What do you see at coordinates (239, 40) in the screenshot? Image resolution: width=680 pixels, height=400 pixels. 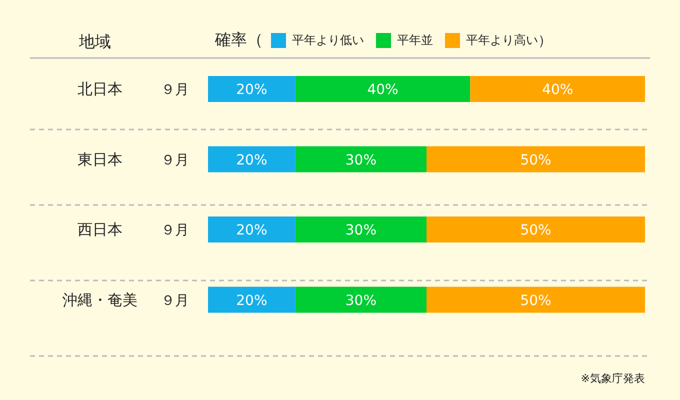 I see `legend-title: 確率（` at bounding box center [239, 40].